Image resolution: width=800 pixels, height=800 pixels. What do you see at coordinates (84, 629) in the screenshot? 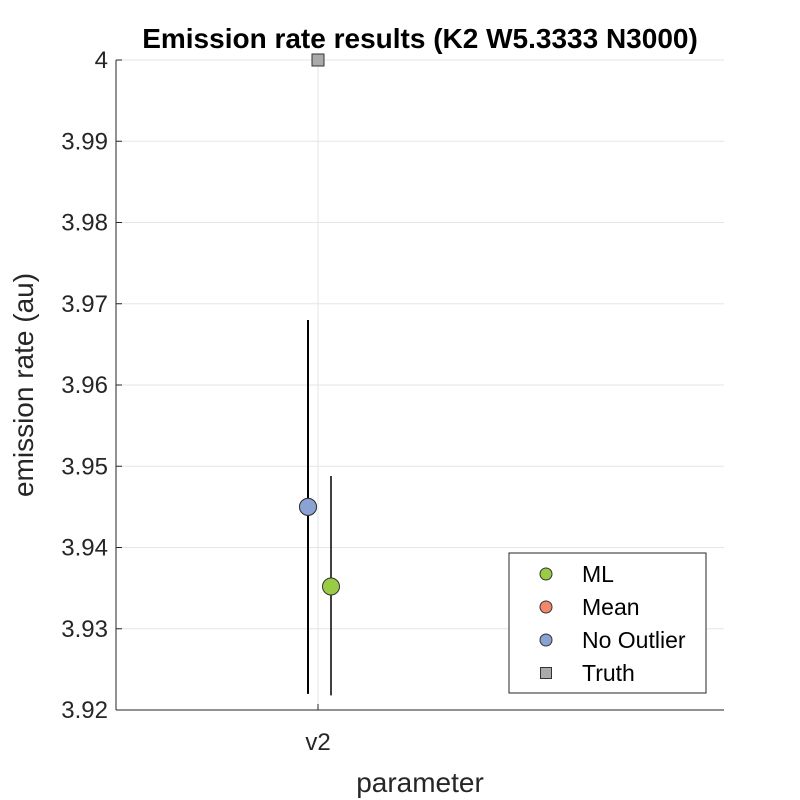
I see `y-tick-label: 3.93` at bounding box center [84, 629].